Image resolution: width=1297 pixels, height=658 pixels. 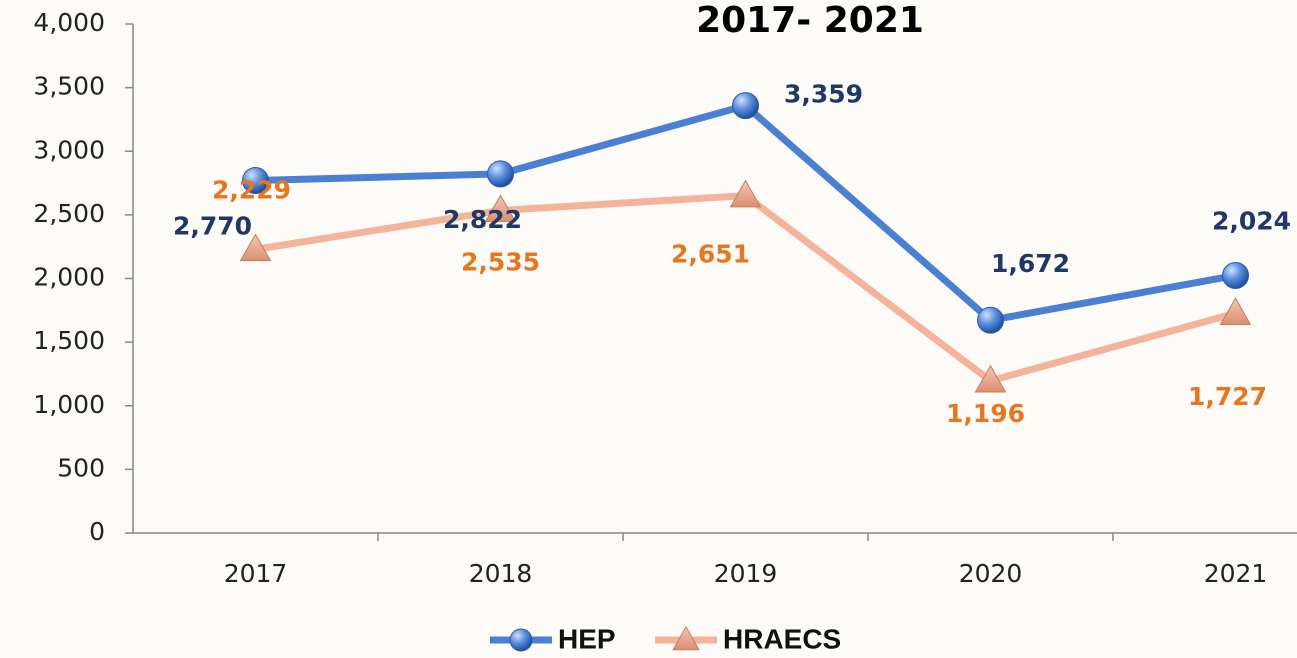 I want to click on data-label: 1,672, so click(x=1030, y=263).